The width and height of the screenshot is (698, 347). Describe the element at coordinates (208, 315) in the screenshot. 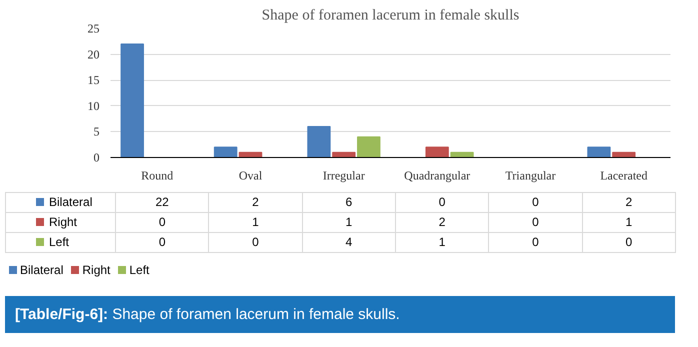

I see `text: [Table/Fig-6]: Shape of foramen lacerum in female skulls.` at that location.